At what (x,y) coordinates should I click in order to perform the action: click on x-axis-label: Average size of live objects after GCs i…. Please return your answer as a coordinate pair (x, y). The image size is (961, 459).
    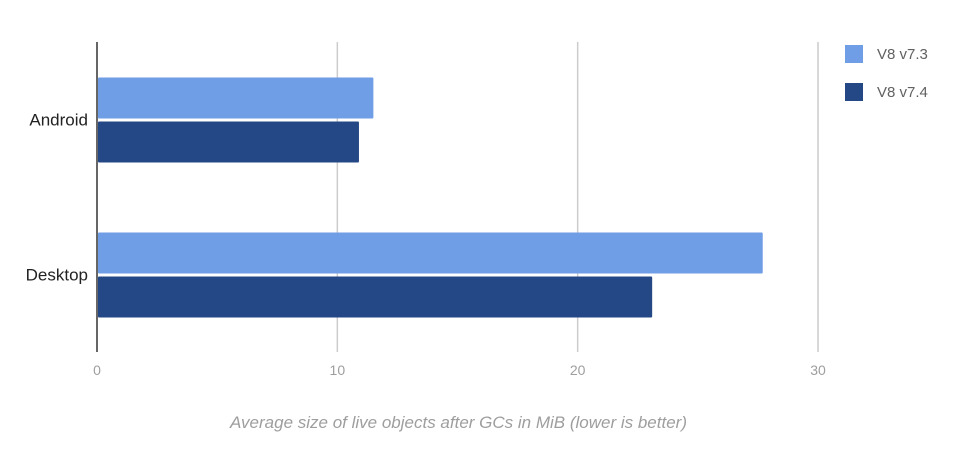
    Looking at the image, I should click on (458, 422).